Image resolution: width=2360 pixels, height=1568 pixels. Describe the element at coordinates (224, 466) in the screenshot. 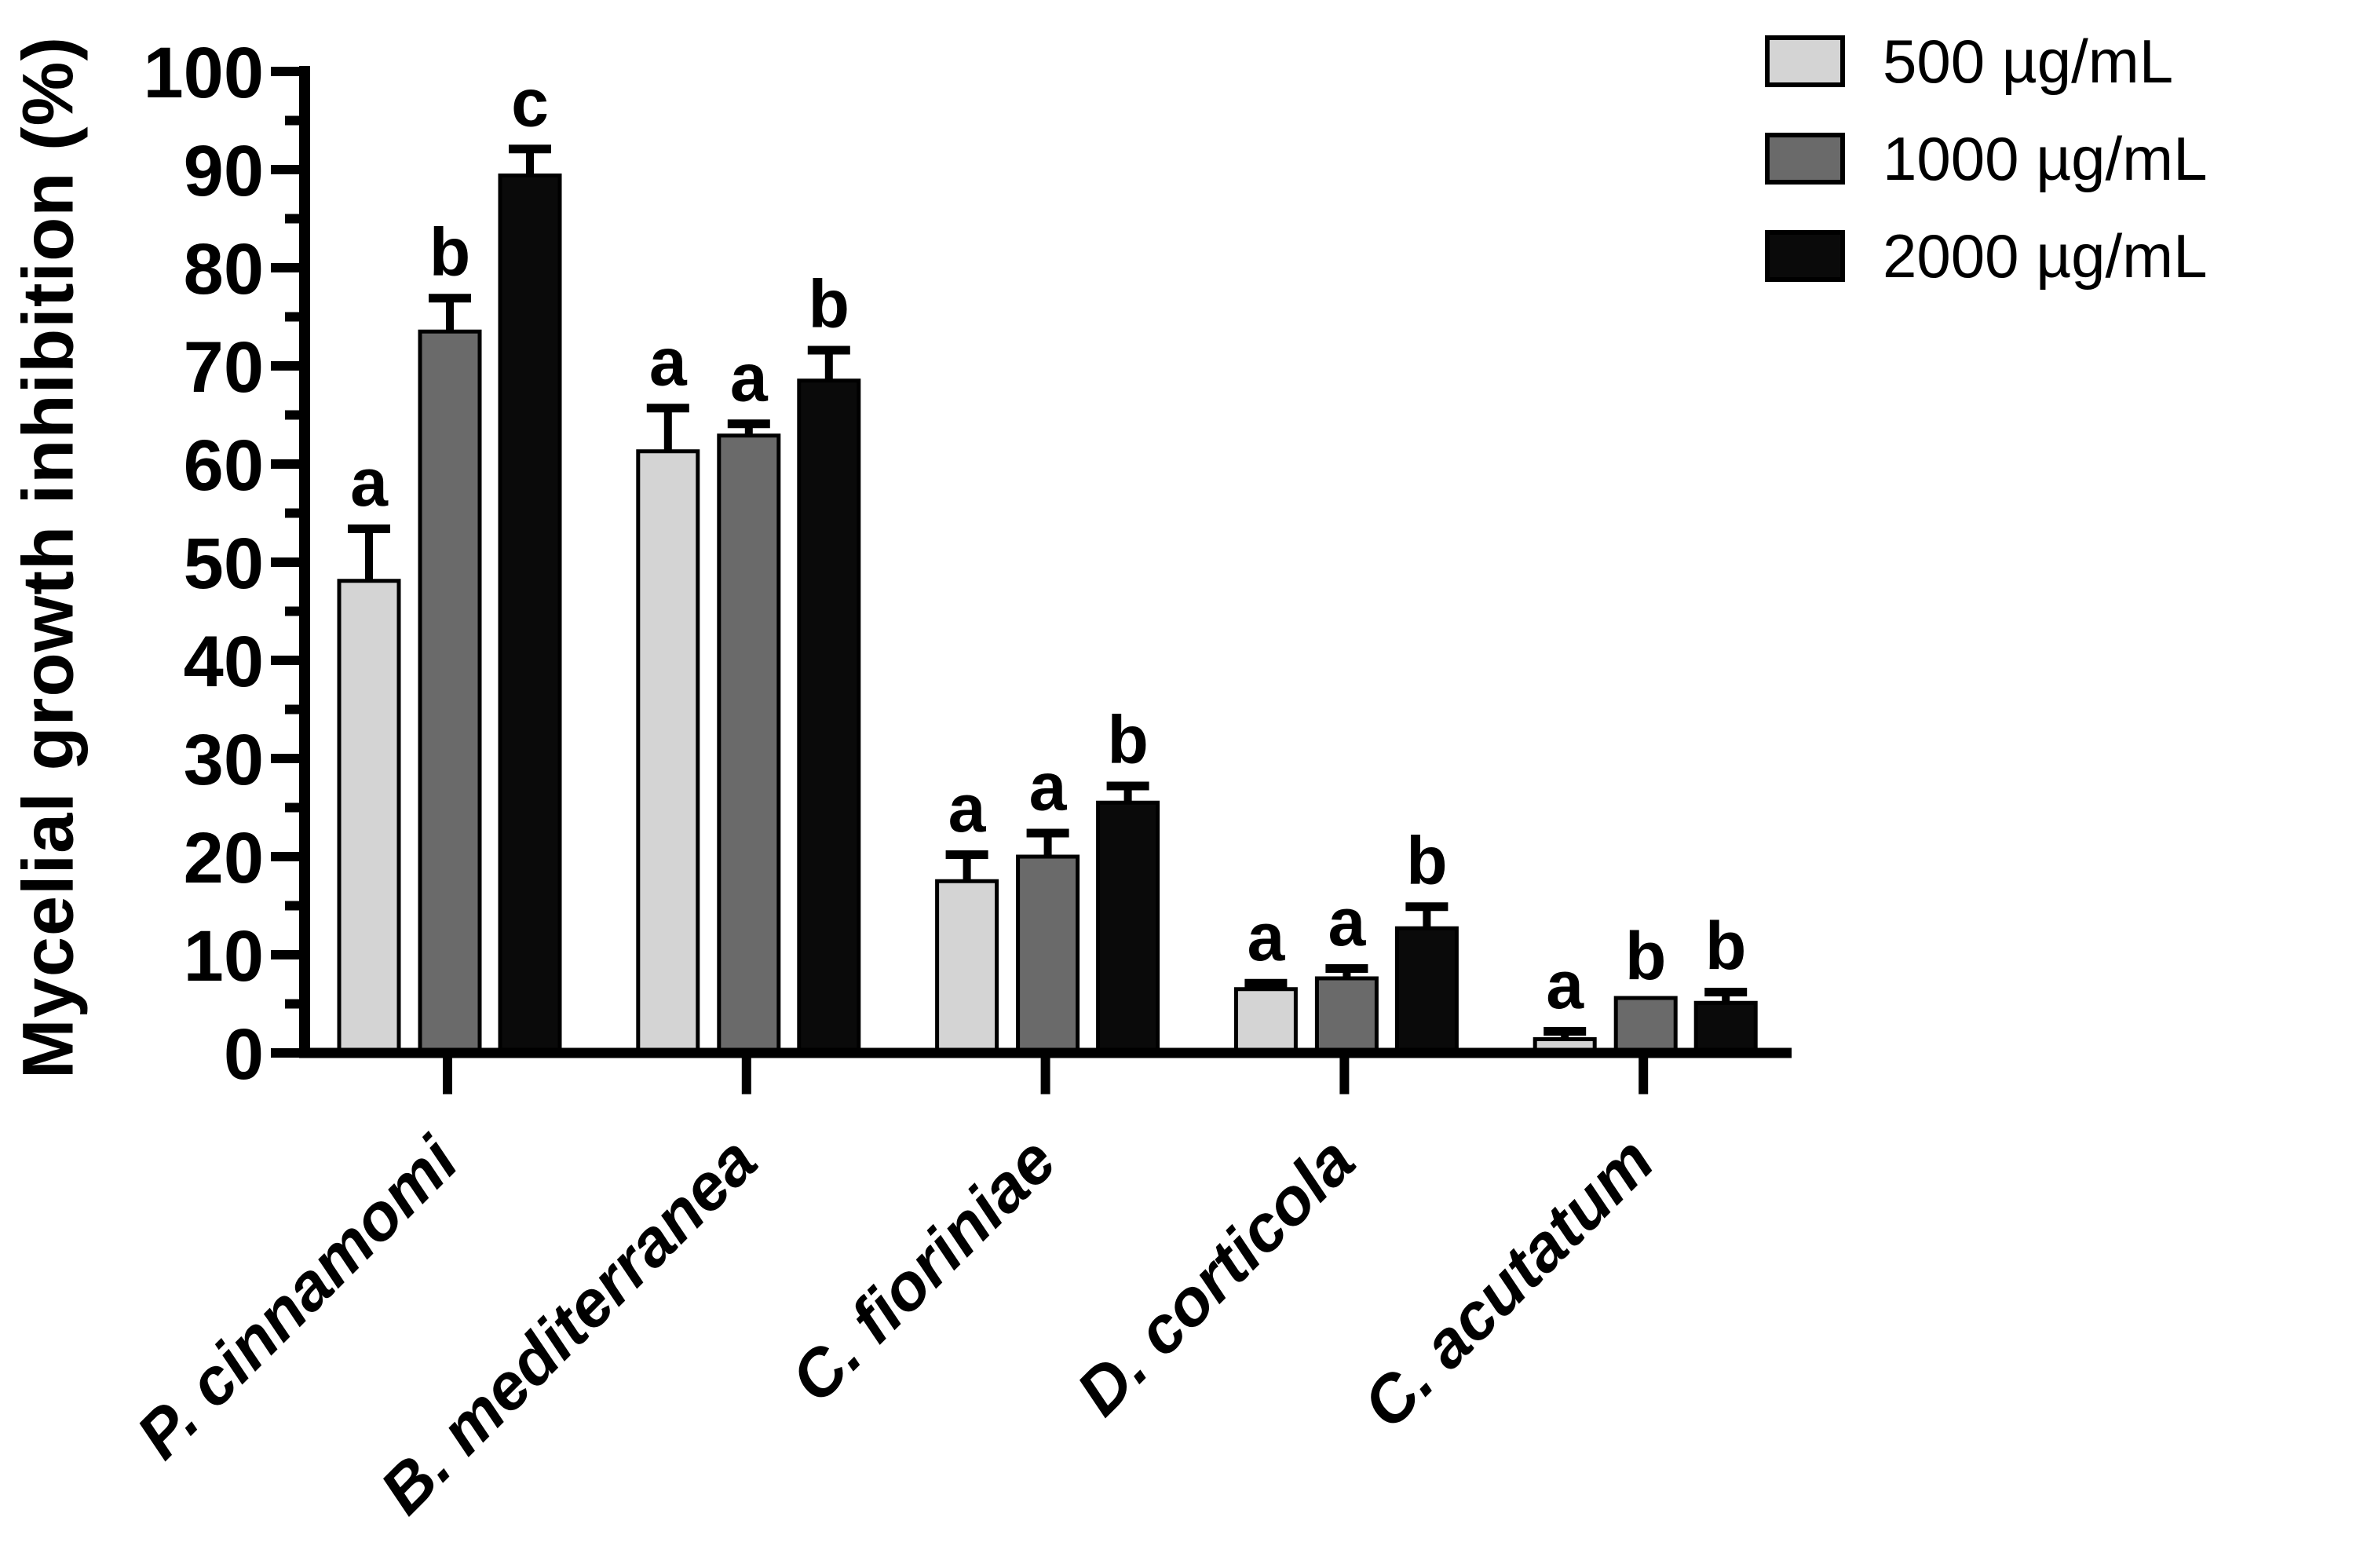

I see `y-tick-label: 60` at that location.